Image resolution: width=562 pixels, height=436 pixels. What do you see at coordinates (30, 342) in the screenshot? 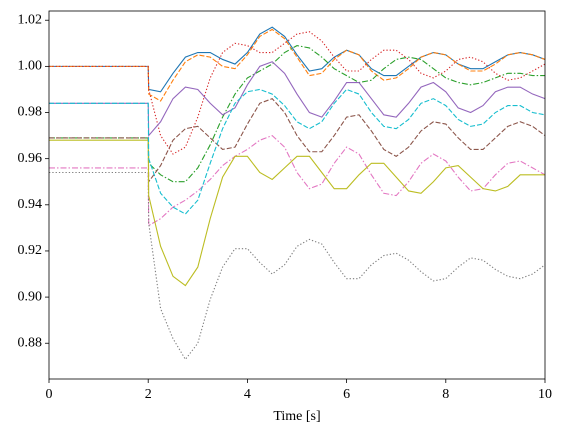
I see `y-tick-label: 0.88` at bounding box center [30, 342].